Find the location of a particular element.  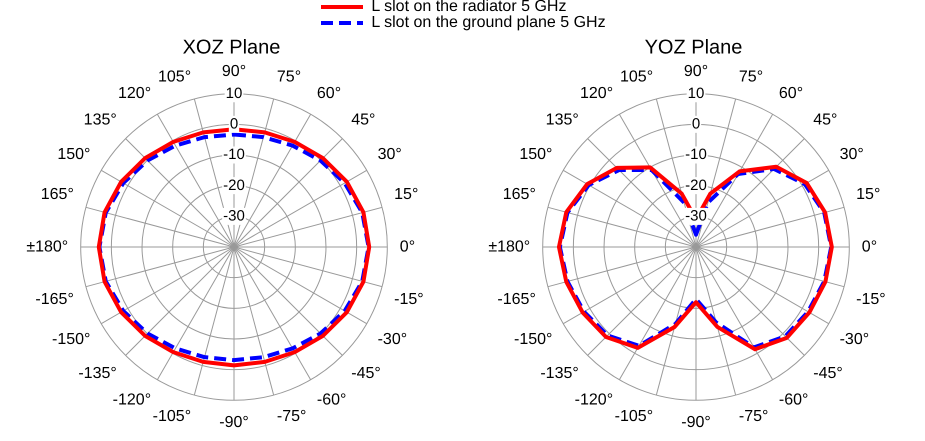

legend-label: L slot on the ground plane 5 GHz is located at coordinates (488, 22).